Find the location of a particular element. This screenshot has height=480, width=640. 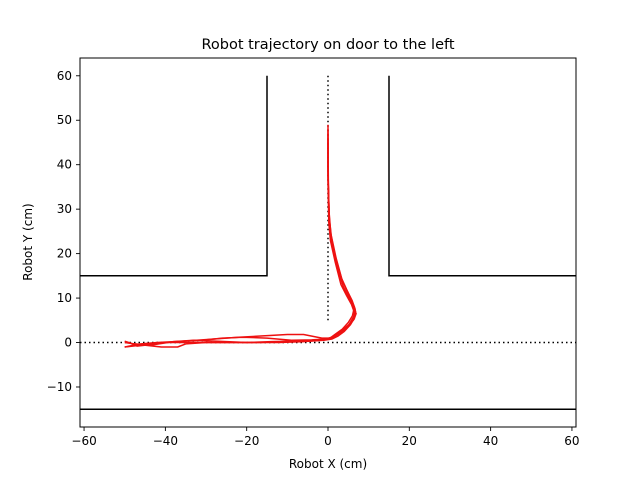

x-tick-label: 0 is located at coordinates (328, 441).